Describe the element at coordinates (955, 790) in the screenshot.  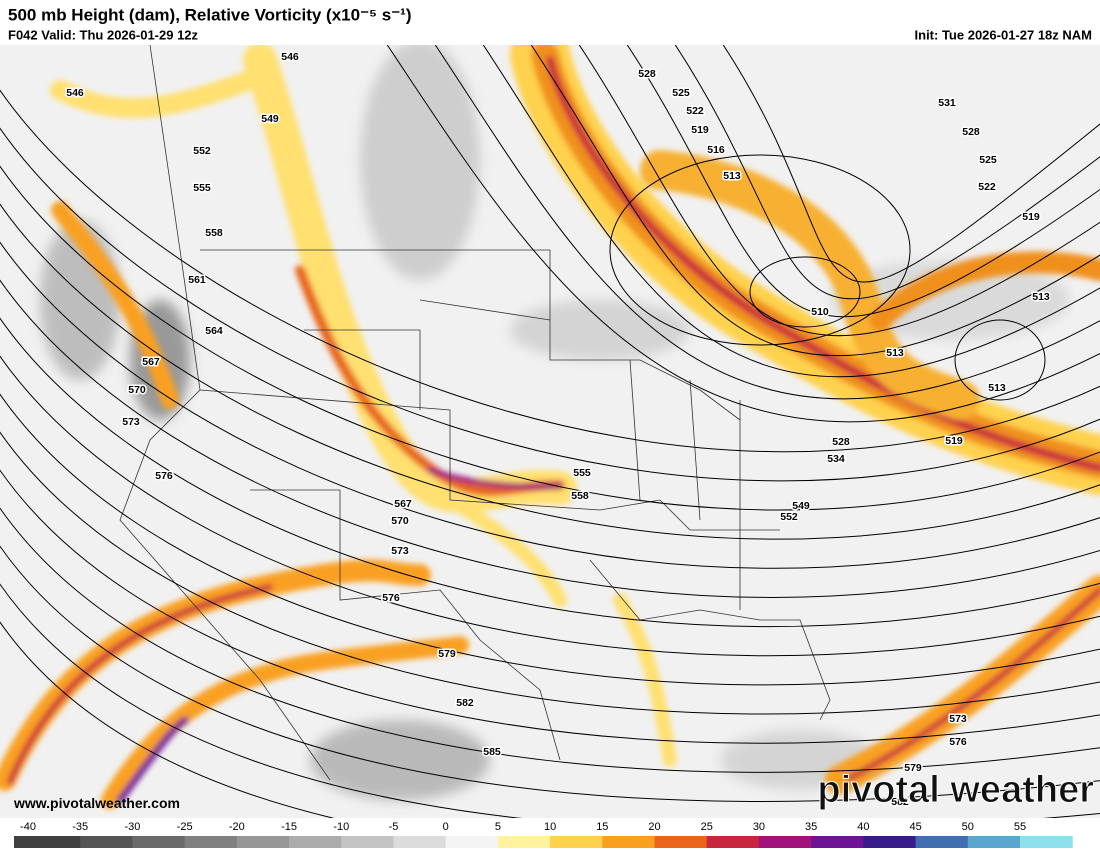
I see `logo: pivotal weather` at that location.